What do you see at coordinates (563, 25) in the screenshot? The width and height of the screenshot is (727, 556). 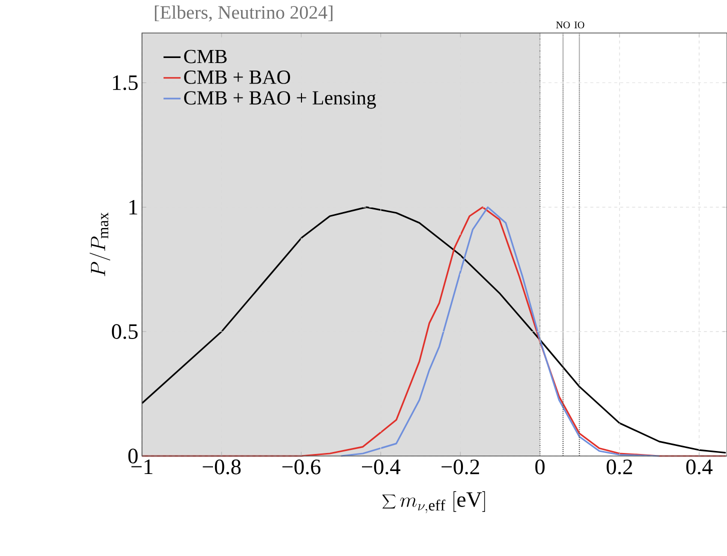 I see `ref-line-label: NO` at bounding box center [563, 25].